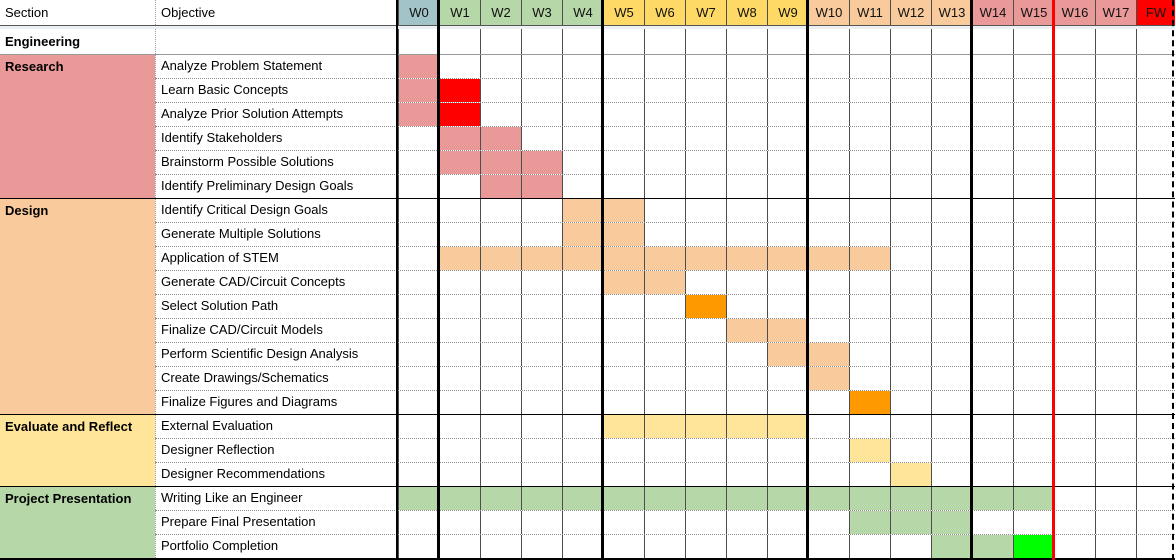 The width and height of the screenshot is (1175, 560). Describe the element at coordinates (1074, 12) in the screenshot. I see `week-header-w16: W16` at that location.